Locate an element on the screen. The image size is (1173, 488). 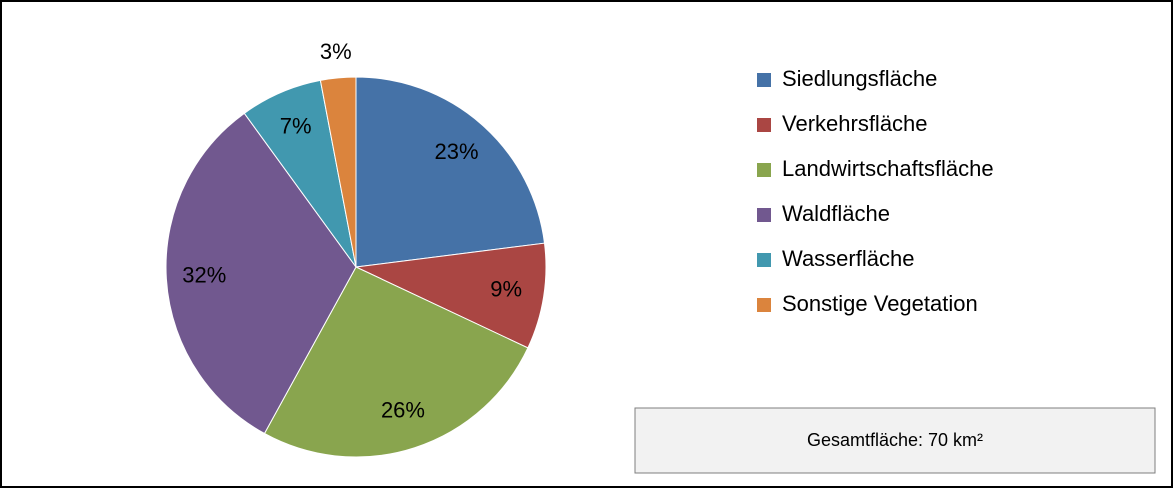
data-label: 9% is located at coordinates (506, 289).